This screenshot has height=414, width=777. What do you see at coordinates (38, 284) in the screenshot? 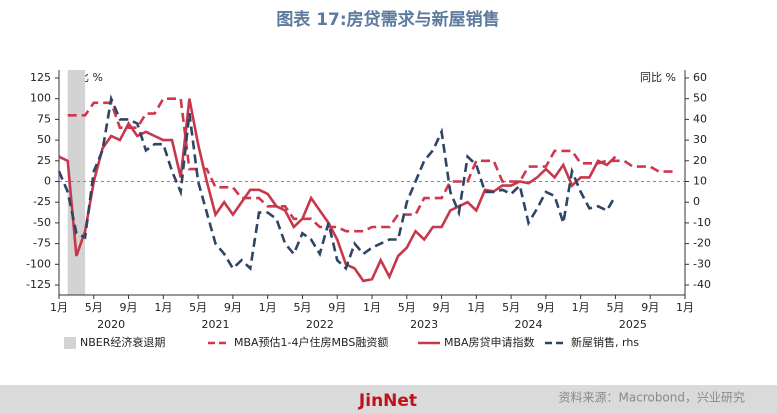
I see `y-tick-label: -125` at bounding box center [38, 284].